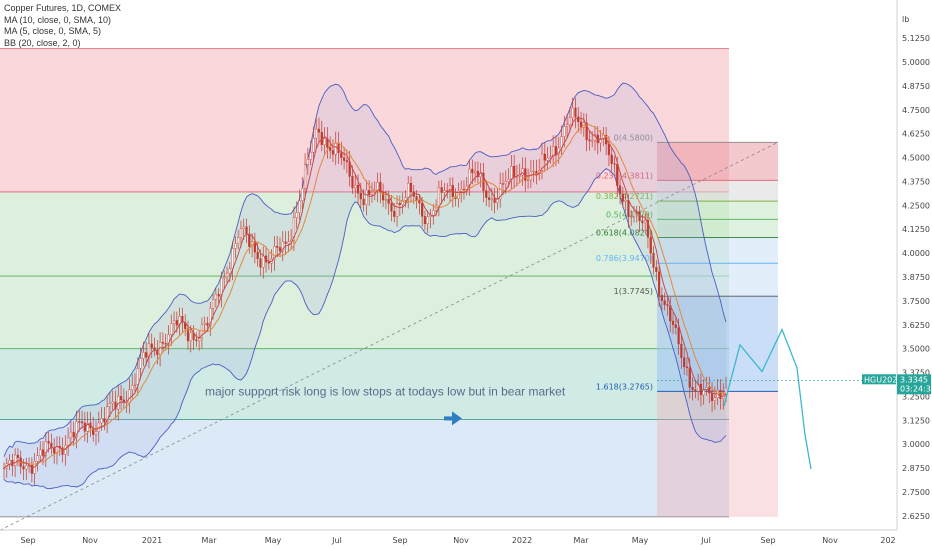  Describe the element at coordinates (53, 31) in the screenshot. I see `legend-ma5: MA (5, close, 0, SMA, 5)` at that location.